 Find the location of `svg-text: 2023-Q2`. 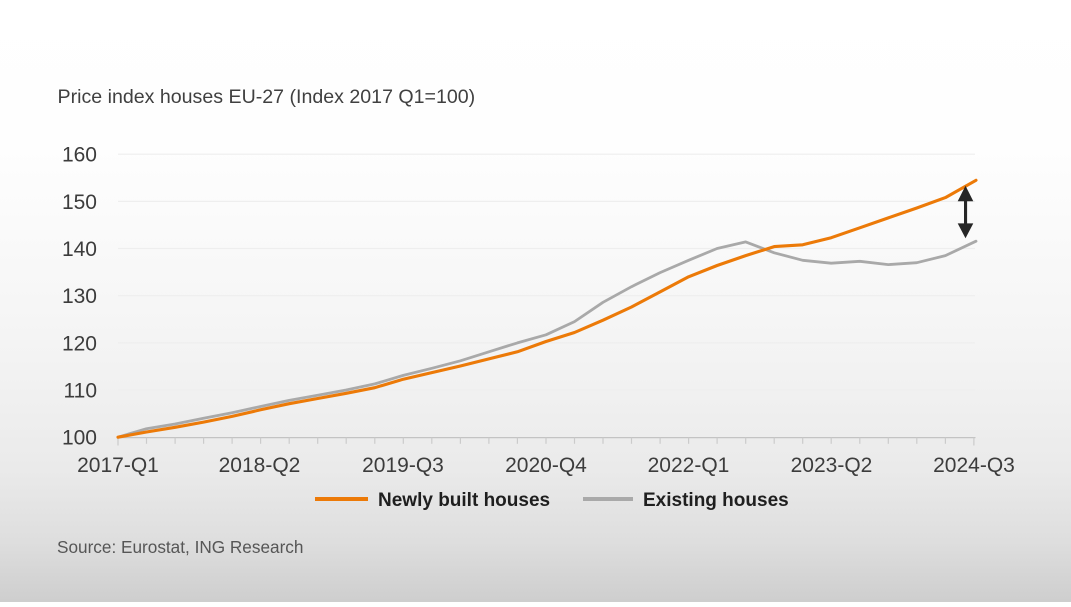

svg-text: 2023-Q2 is located at coordinates (832, 465).